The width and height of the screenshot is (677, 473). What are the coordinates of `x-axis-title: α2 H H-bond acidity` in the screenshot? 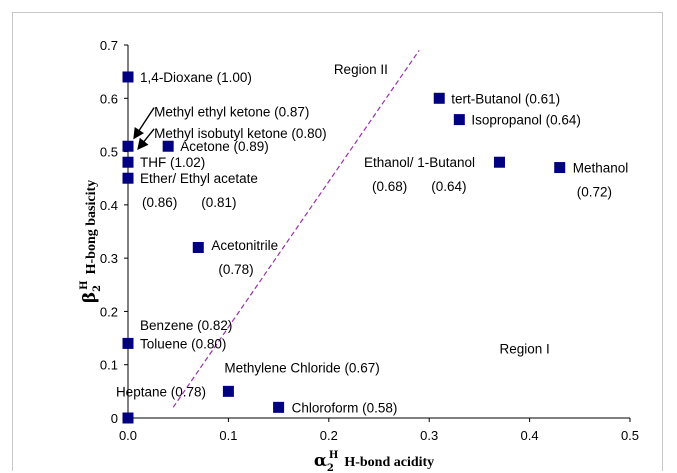 It's located at (374, 461).